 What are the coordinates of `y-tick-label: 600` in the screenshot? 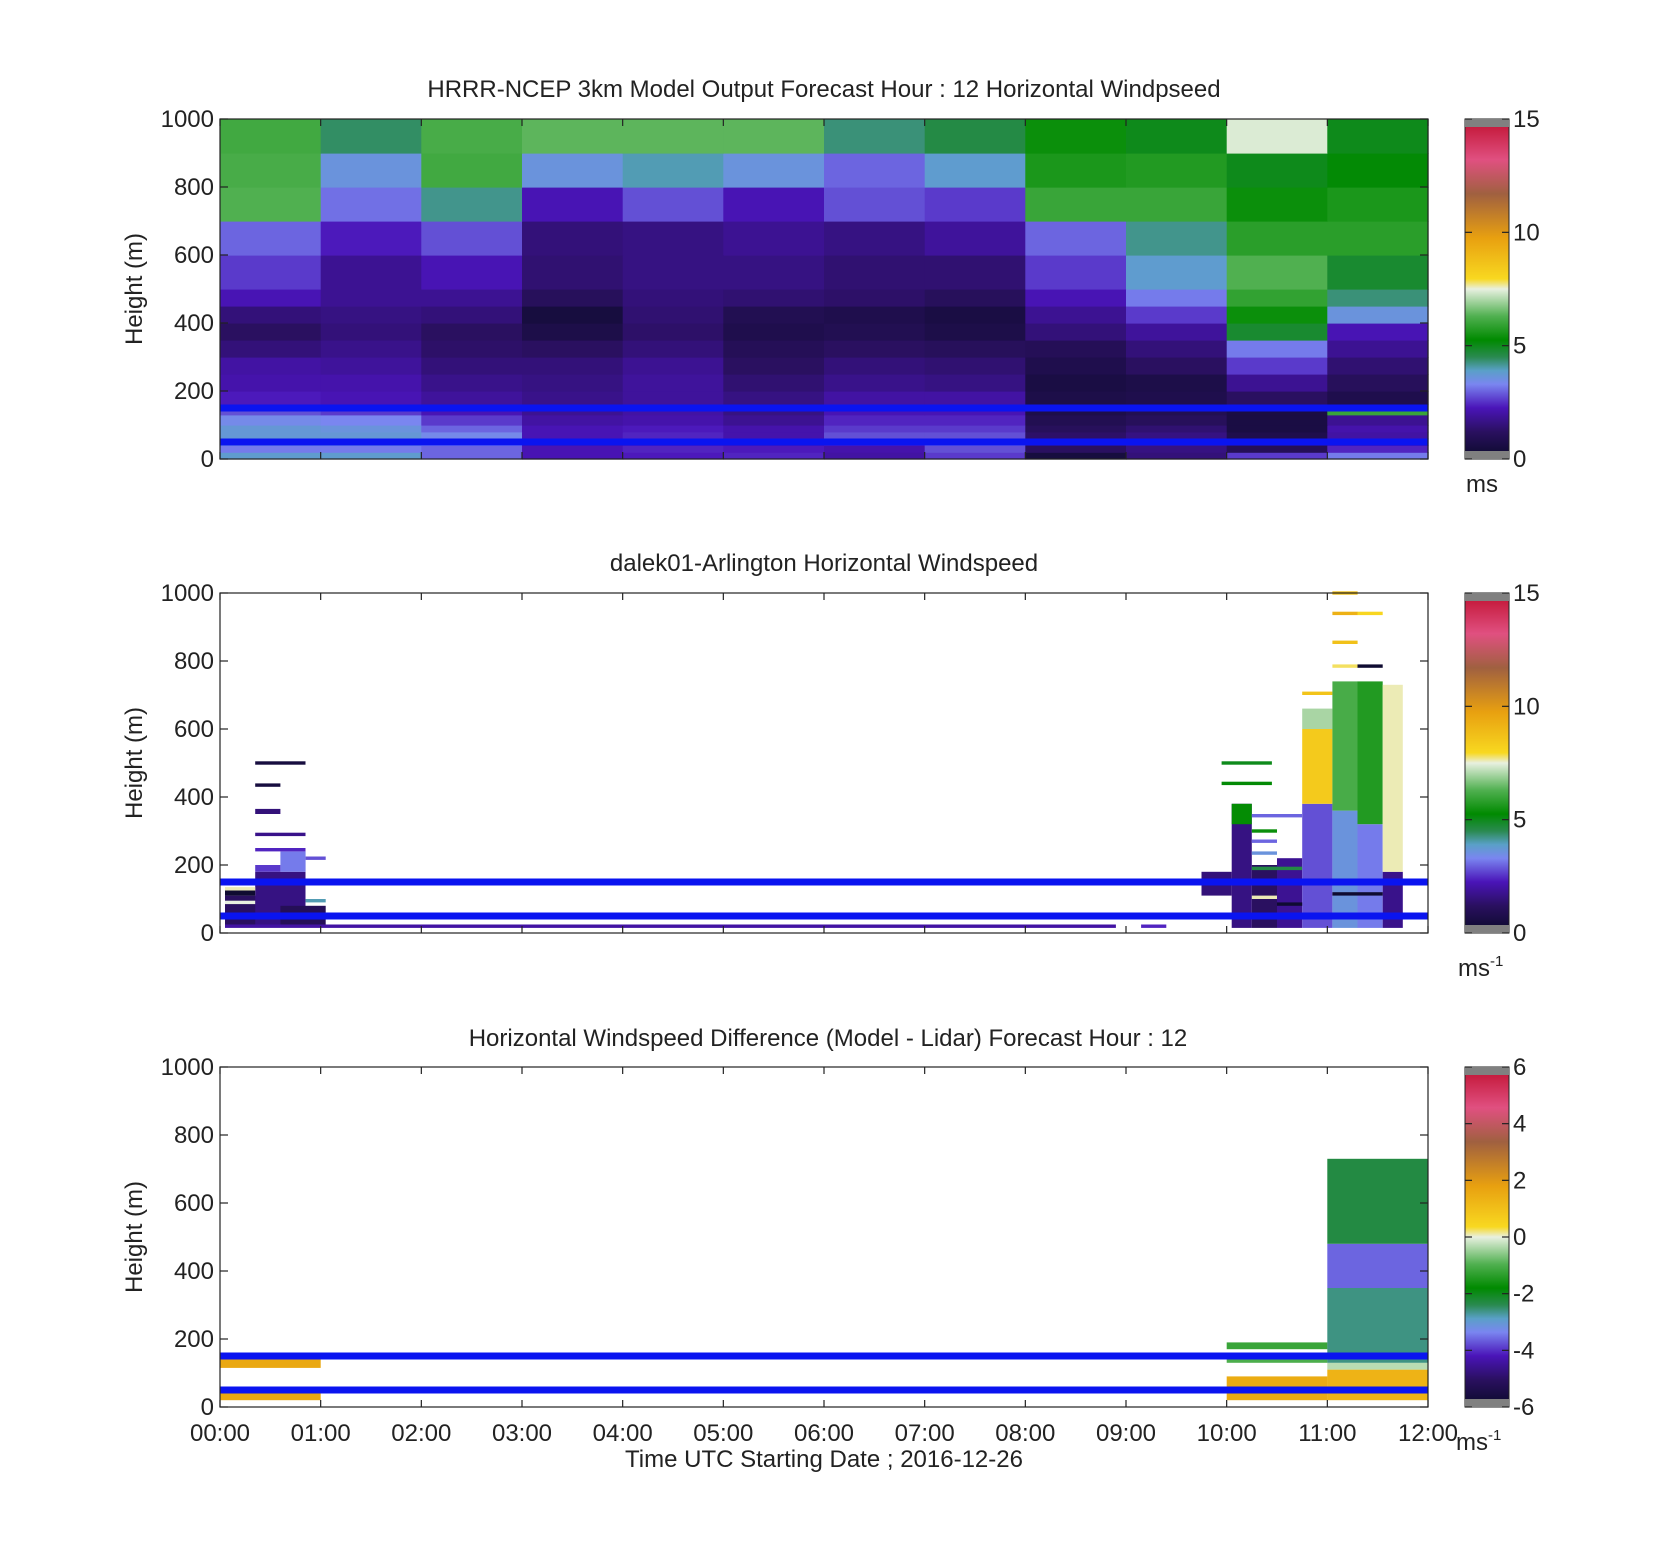 It's located at (194, 1203).